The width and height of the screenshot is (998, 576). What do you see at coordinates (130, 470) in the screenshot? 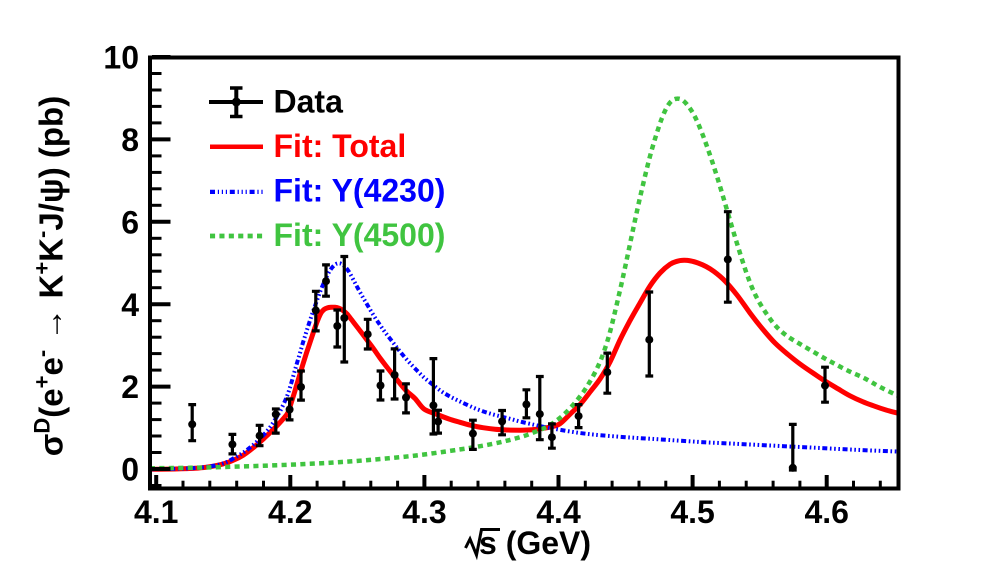
I see `svg-text: 0` at bounding box center [130, 470].